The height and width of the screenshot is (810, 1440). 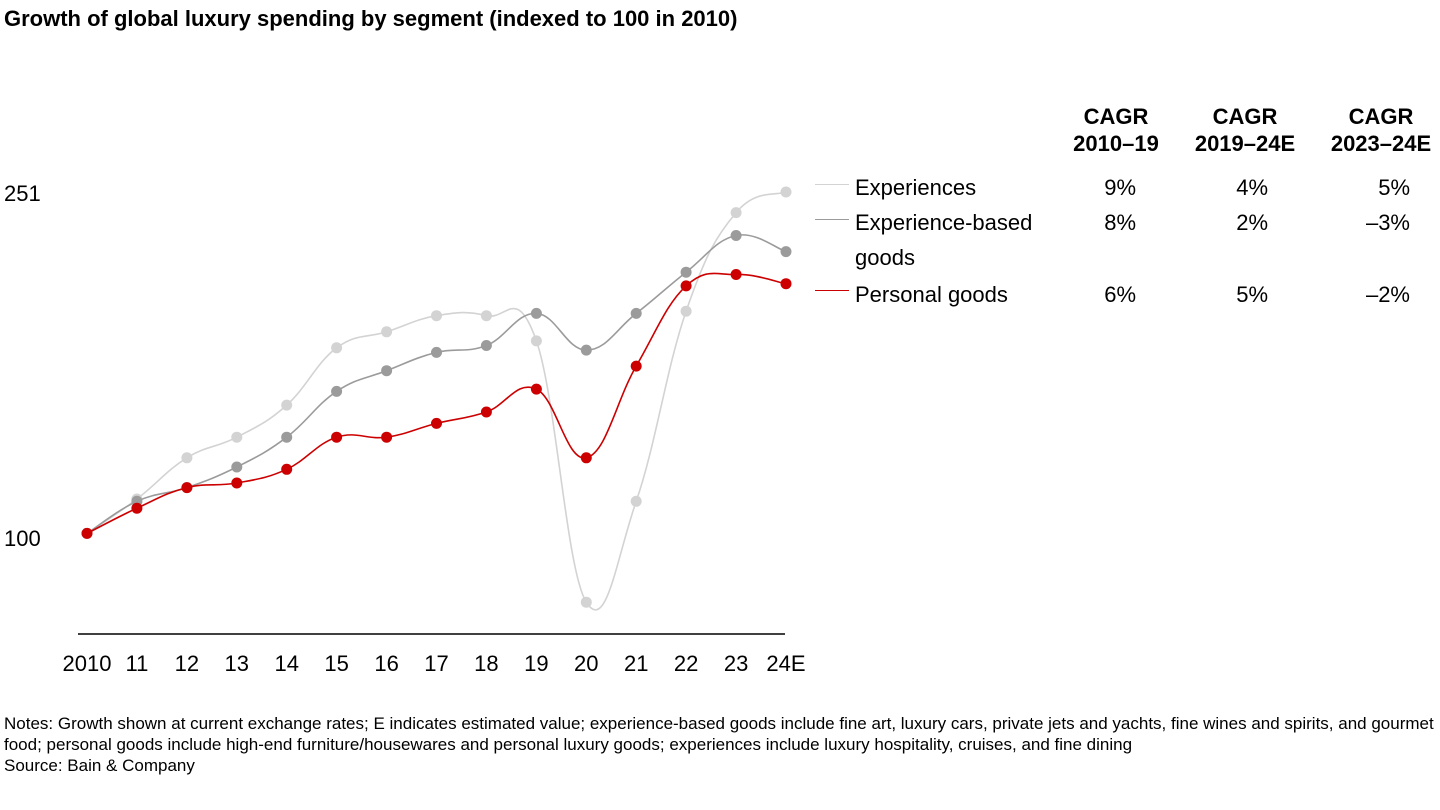 I want to click on legend-label-experience-based-goods: Experience-based goods, so click(x=944, y=240).